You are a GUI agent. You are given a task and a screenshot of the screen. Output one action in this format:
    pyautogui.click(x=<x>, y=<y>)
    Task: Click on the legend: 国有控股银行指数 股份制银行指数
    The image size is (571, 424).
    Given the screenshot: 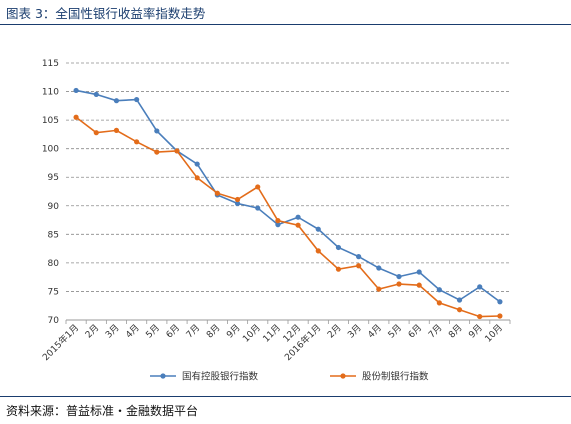 What is the action you would take?
    pyautogui.click(x=289, y=377)
    